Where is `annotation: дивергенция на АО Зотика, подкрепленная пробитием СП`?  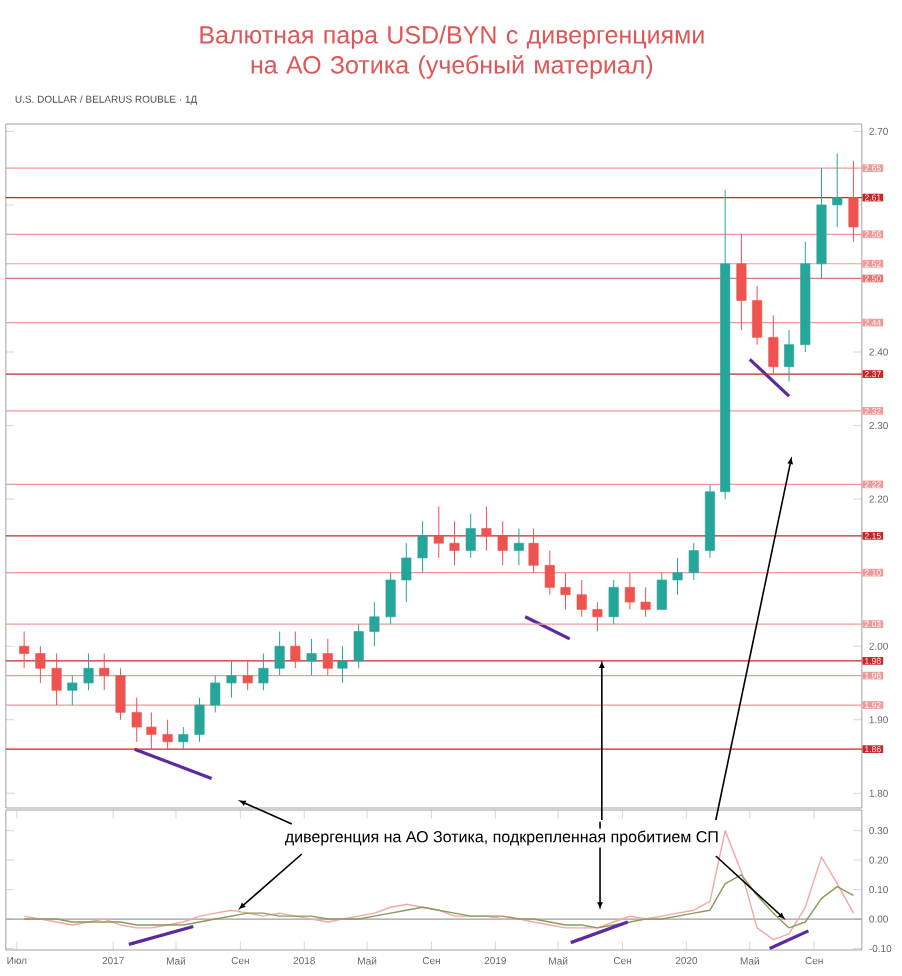
annotation: дивергенция на АО Зотика, подкрепленная пробитием СП is located at coordinates (501, 838).